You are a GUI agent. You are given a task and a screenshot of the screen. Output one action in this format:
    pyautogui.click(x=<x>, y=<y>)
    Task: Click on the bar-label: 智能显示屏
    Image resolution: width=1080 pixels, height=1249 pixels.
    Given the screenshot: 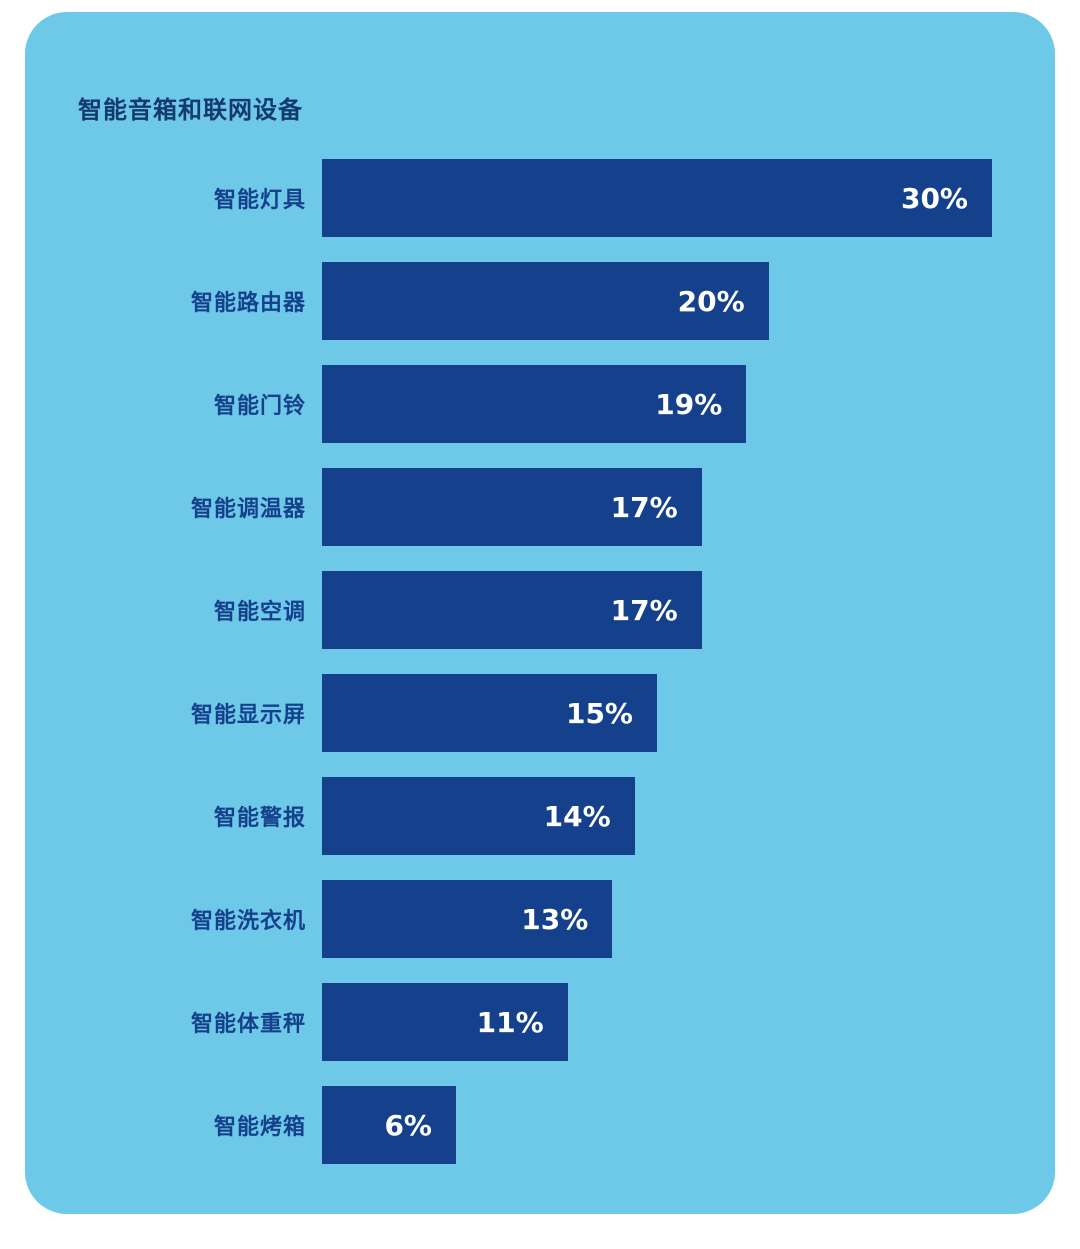 What is the action you would take?
    pyautogui.click(x=248, y=715)
    